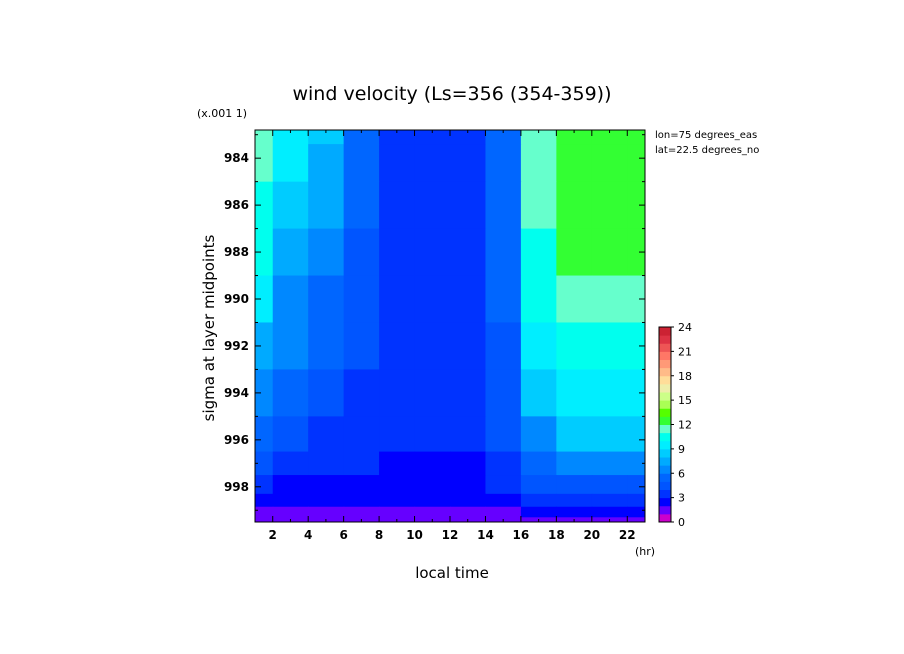 This screenshot has height=654, width=904. What do you see at coordinates (681, 522) in the screenshot?
I see `colorbar-tick-label: 0` at bounding box center [681, 522].